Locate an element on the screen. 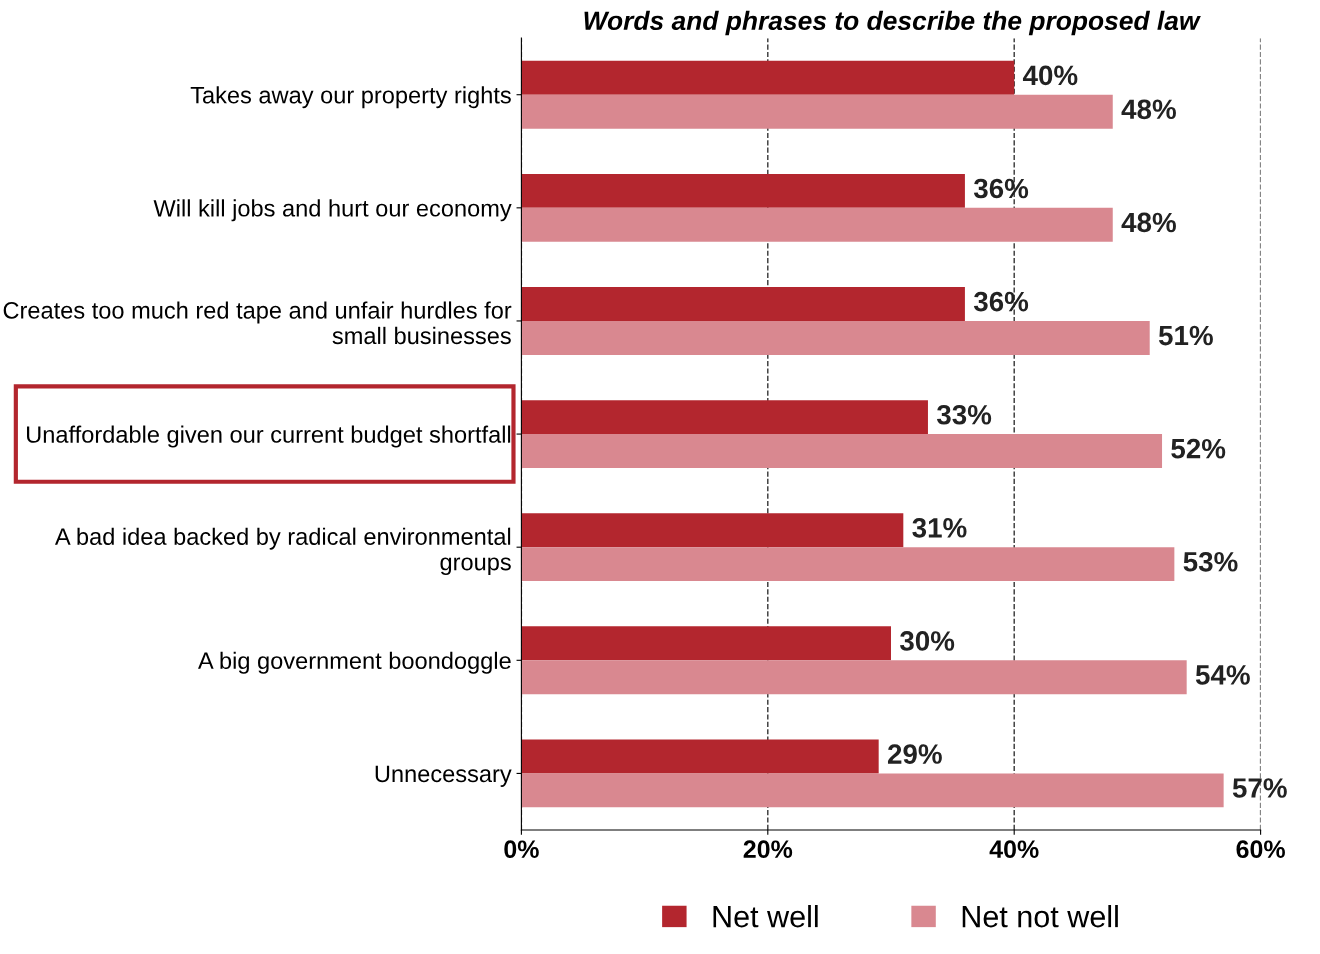 The width and height of the screenshot is (1320, 954). y-tick-label: Takes away our property rights is located at coordinates (350, 97).